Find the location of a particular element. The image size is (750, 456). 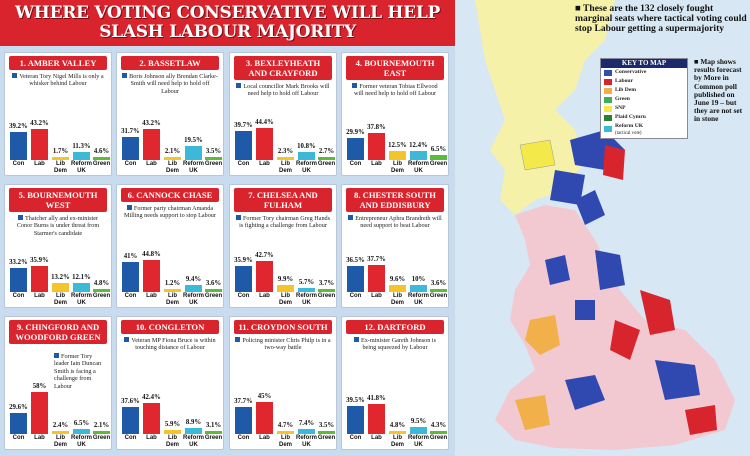

data-label: 43.2% is located at coordinates (39, 123).